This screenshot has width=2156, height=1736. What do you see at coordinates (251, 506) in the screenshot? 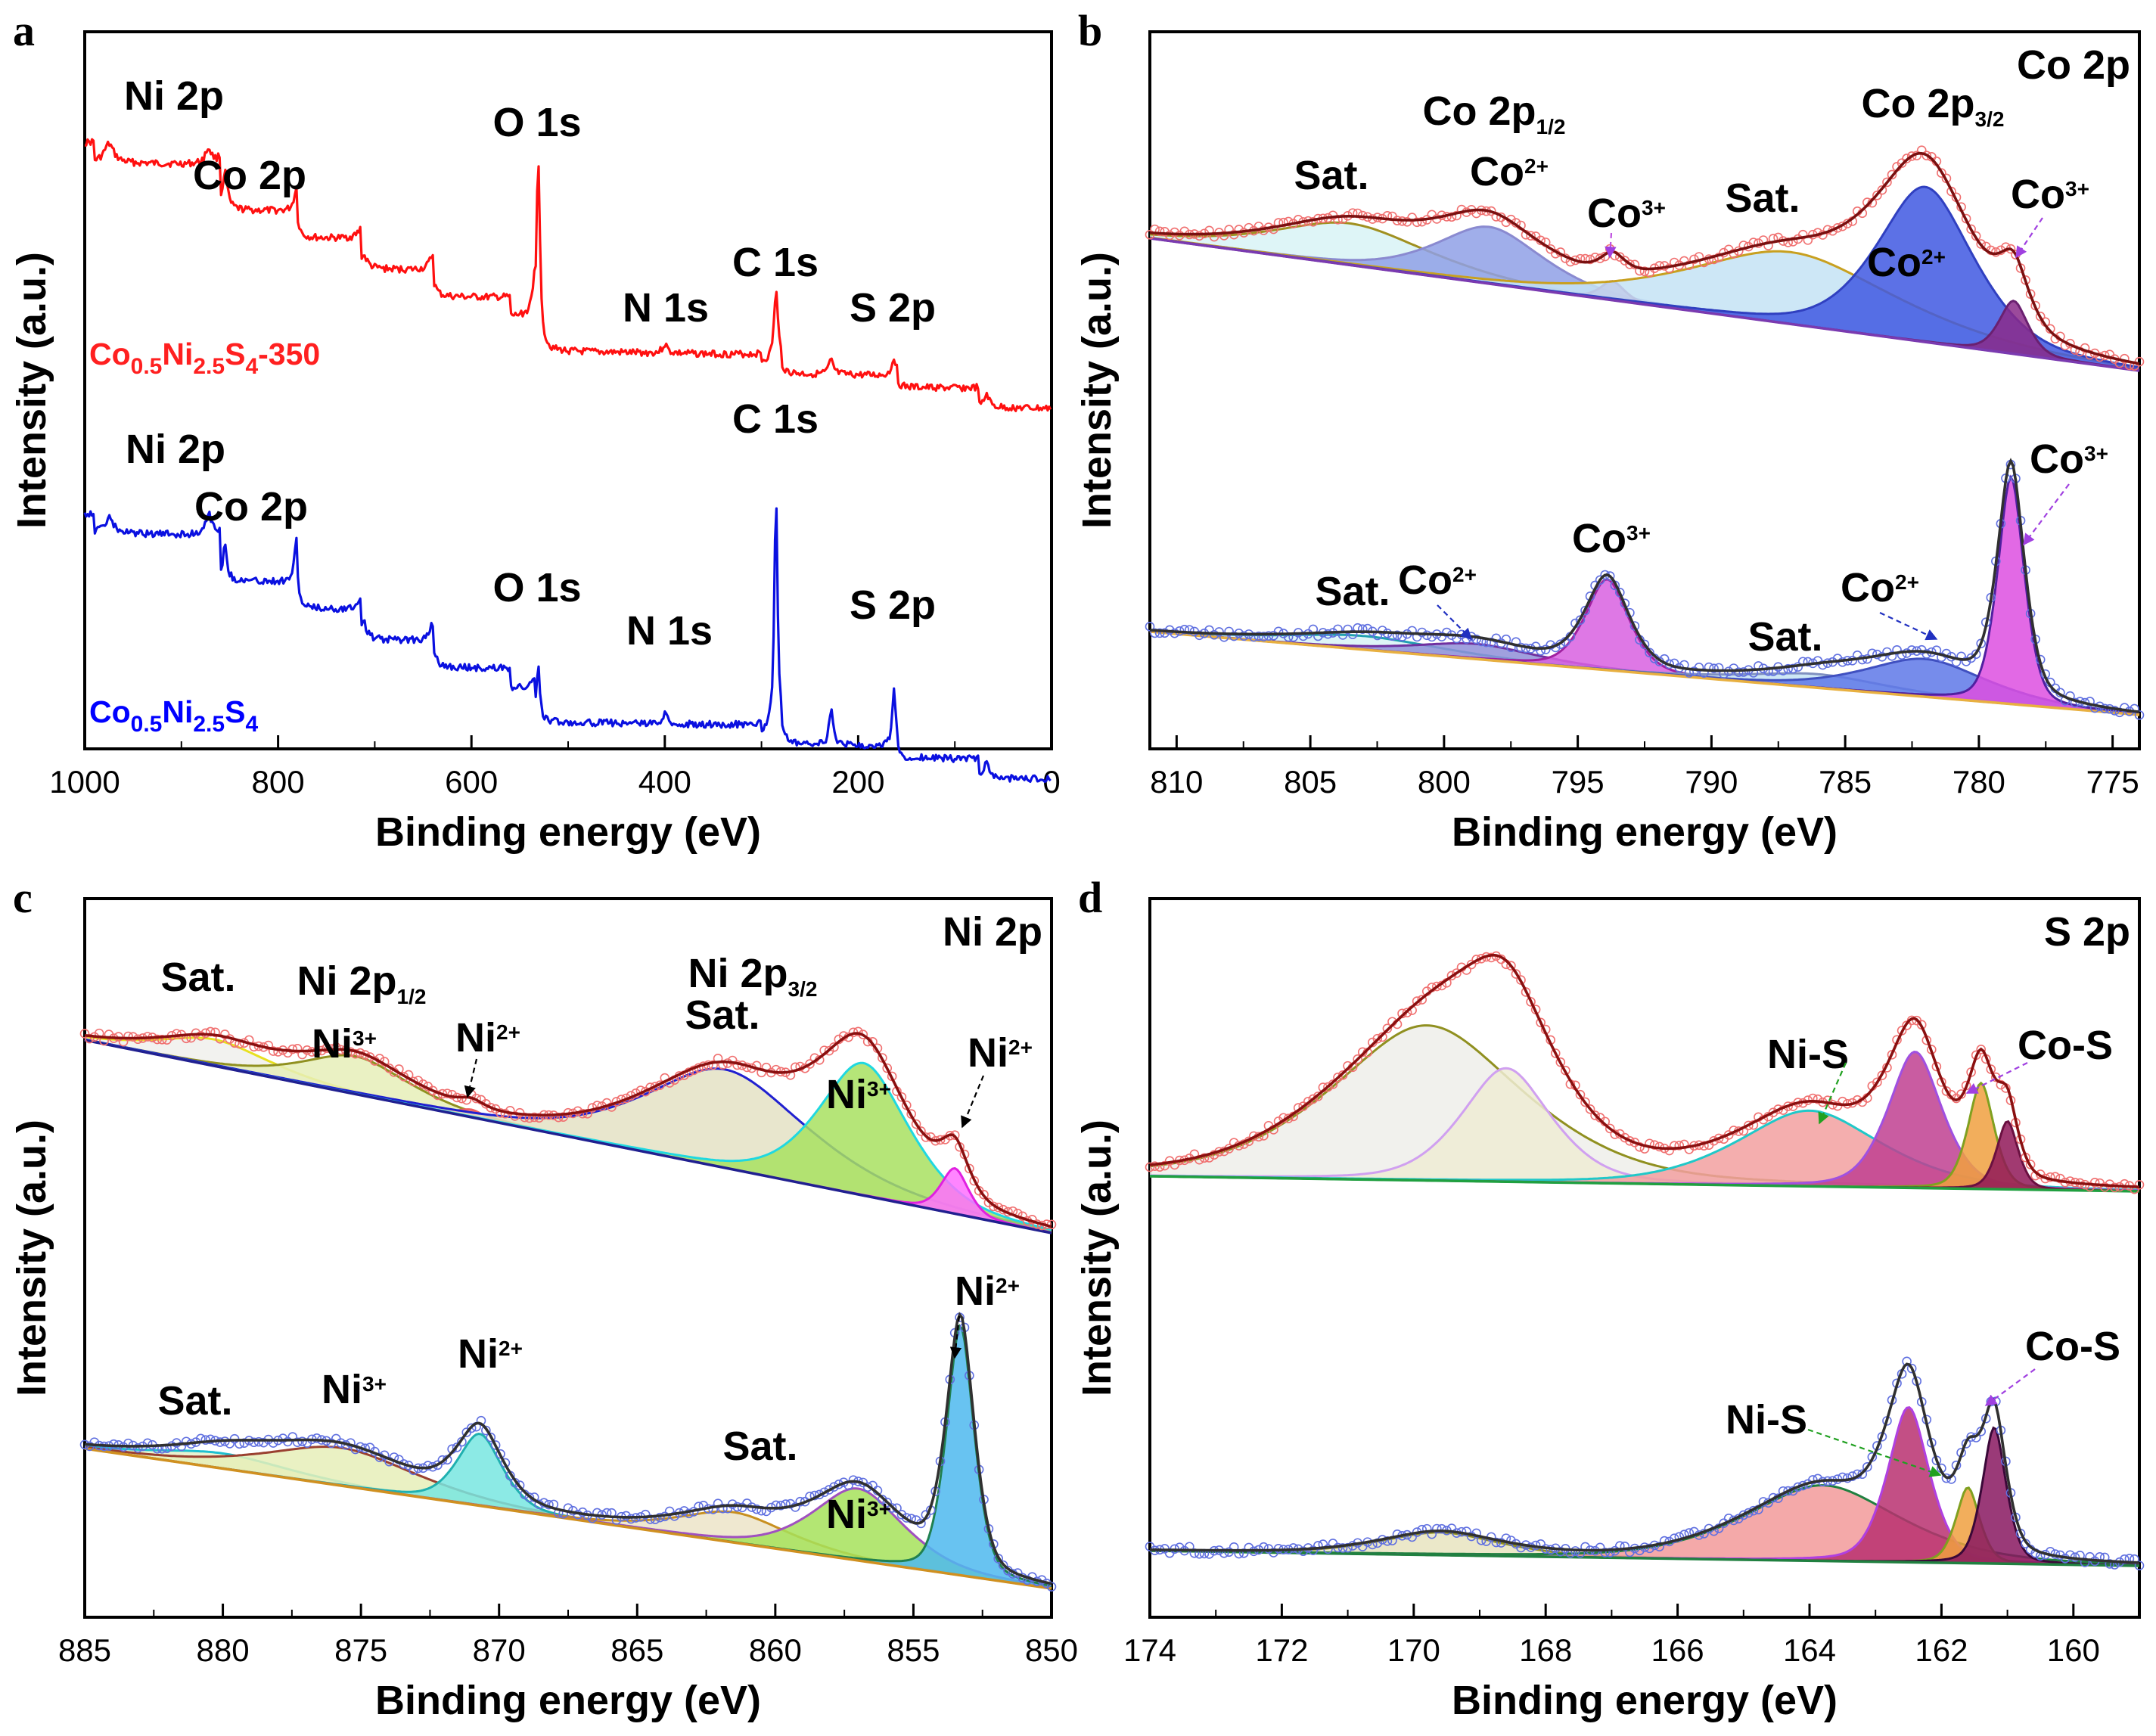
I see `peak-label: Co 2p` at bounding box center [251, 506].